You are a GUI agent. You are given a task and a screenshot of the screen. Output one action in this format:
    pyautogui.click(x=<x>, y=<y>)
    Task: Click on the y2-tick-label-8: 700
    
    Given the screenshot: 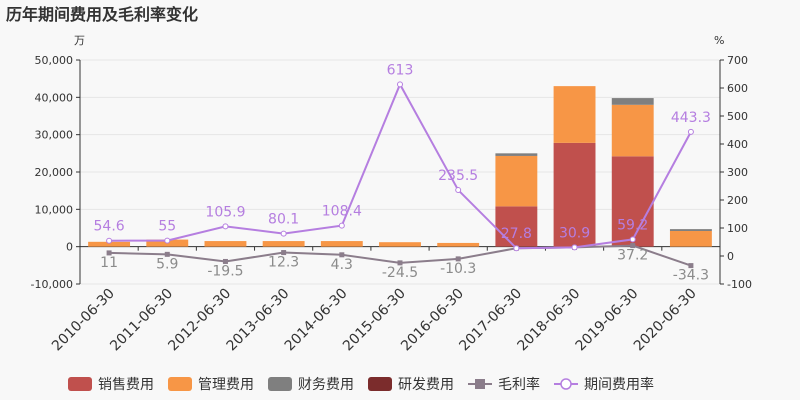 What is the action you would take?
    pyautogui.click(x=737, y=60)
    